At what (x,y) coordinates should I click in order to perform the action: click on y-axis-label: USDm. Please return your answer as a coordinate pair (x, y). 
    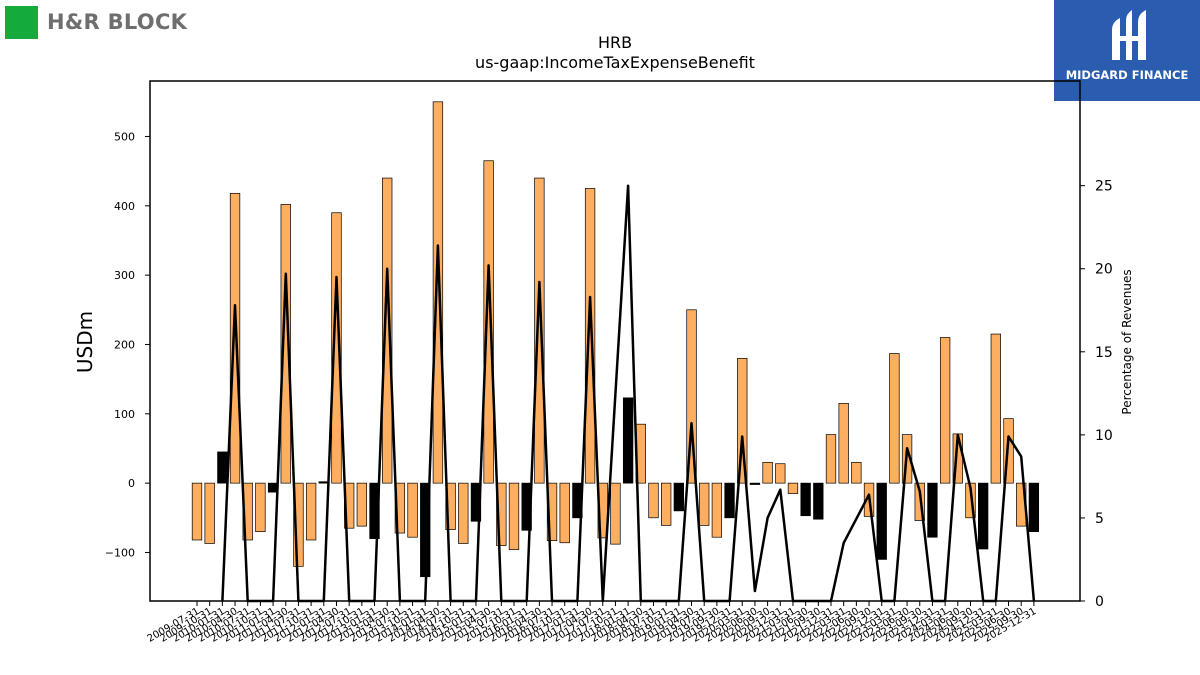
    Looking at the image, I should click on (85, 342).